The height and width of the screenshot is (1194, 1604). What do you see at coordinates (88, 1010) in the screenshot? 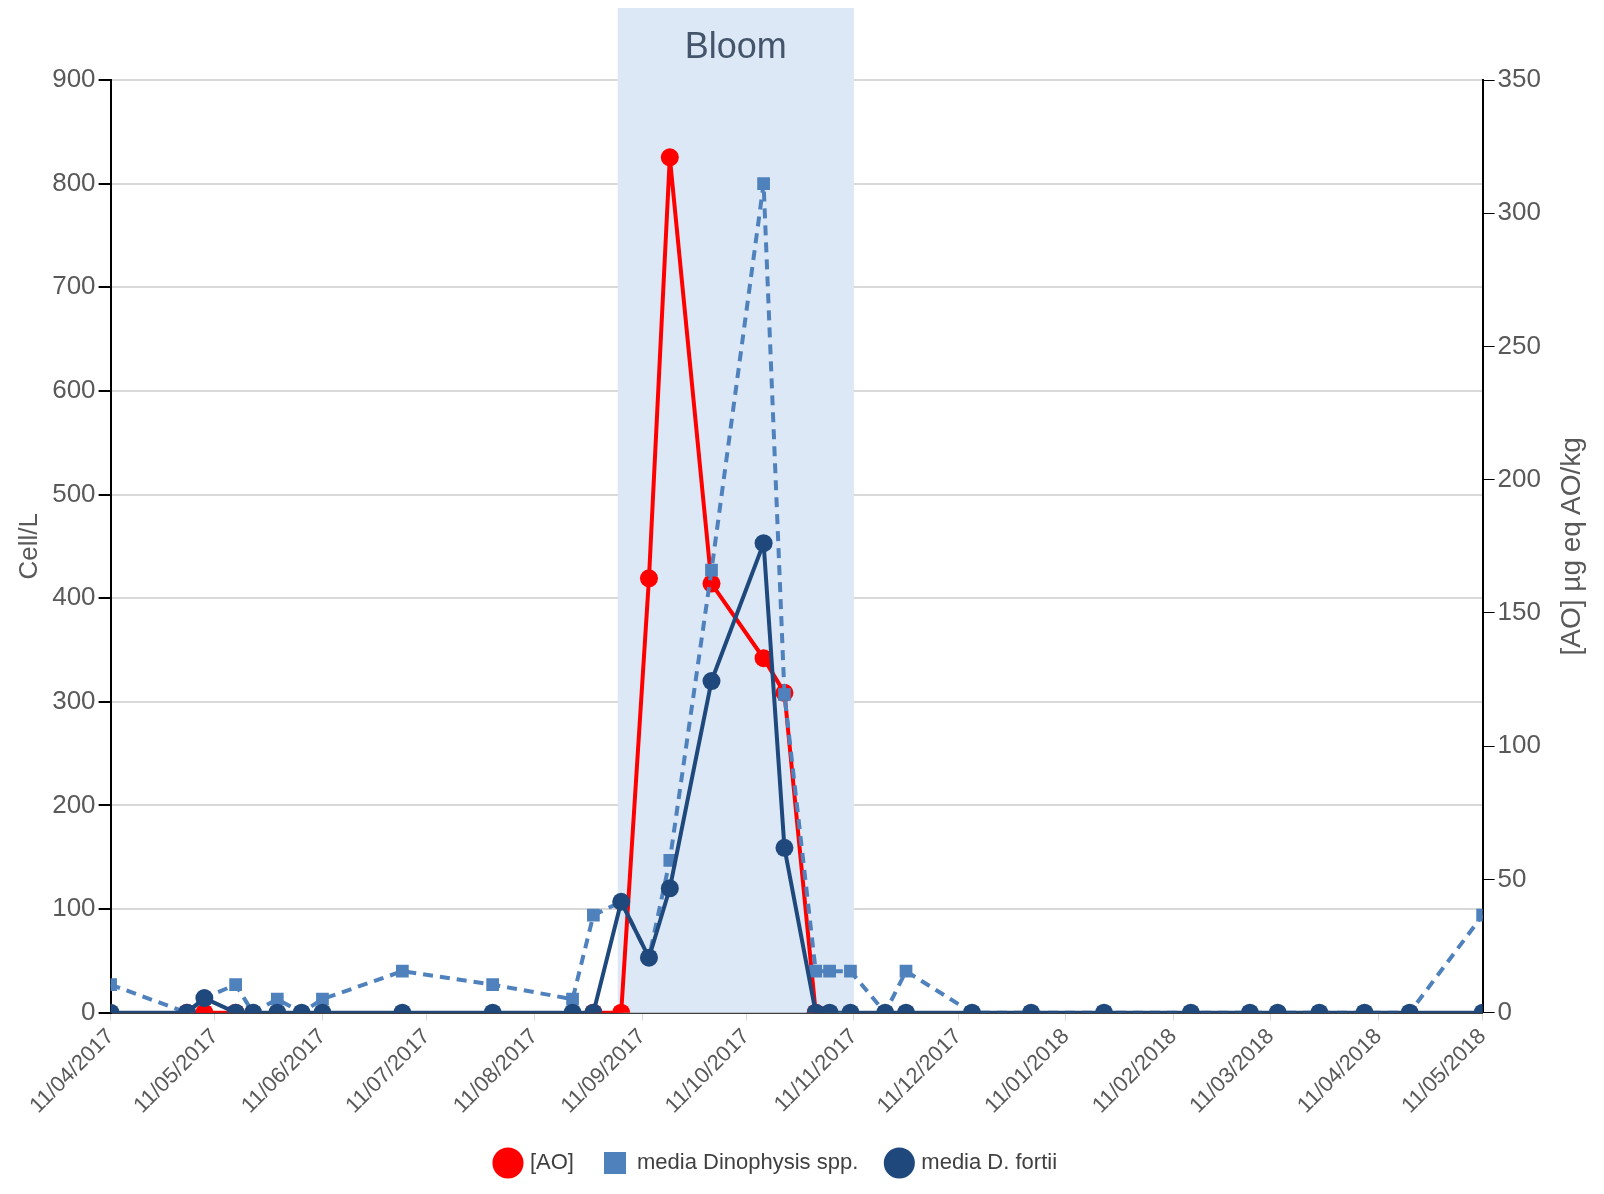
I see `y-tick-label: 0` at bounding box center [88, 1010].